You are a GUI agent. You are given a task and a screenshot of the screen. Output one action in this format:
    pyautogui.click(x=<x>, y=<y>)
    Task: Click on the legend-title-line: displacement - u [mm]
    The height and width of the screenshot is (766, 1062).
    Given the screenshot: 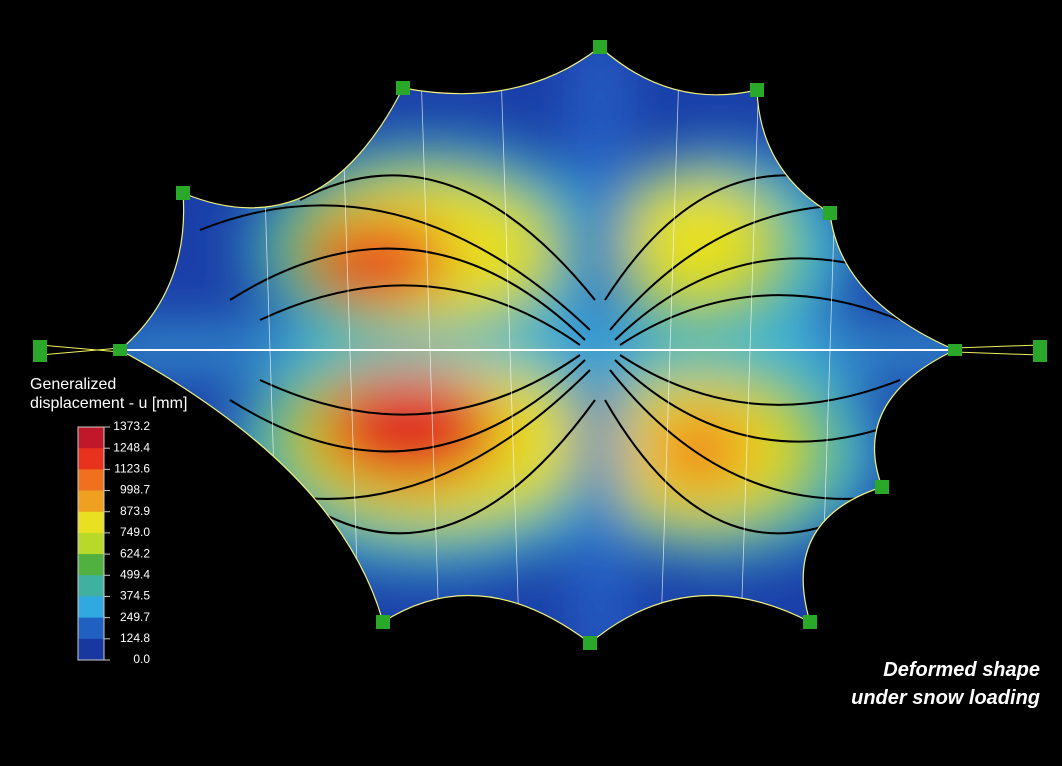 What is the action you would take?
    pyautogui.click(x=109, y=403)
    